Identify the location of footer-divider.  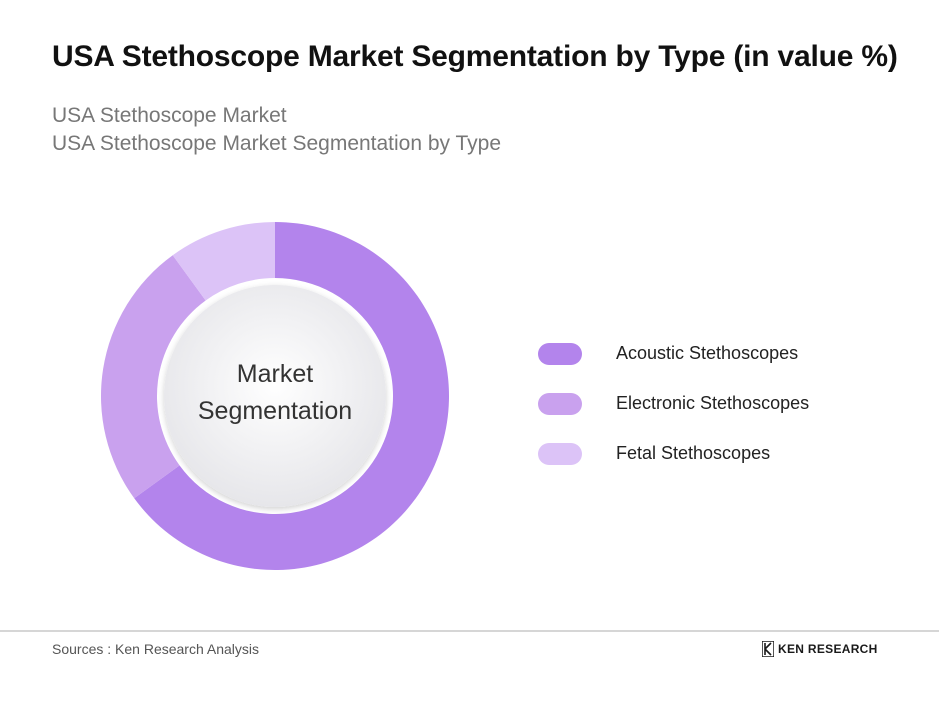
(469, 631).